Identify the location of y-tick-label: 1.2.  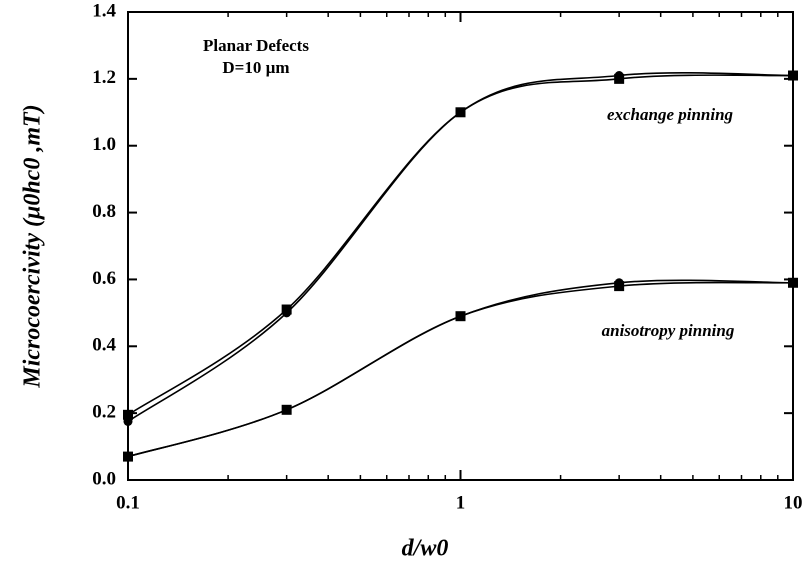
(104, 77).